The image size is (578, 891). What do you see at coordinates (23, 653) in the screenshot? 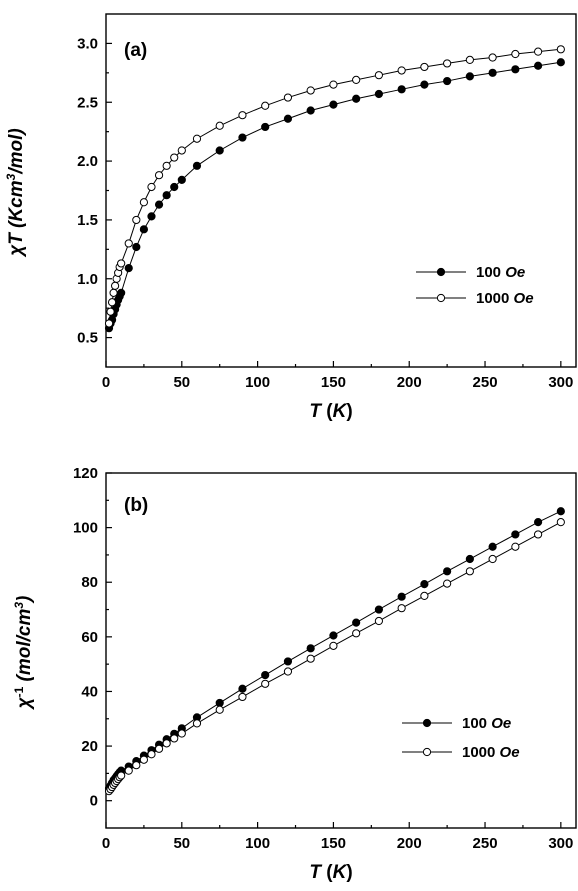
I see `y-axis-title: χ-1 (mol/cm3)` at bounding box center [23, 653].